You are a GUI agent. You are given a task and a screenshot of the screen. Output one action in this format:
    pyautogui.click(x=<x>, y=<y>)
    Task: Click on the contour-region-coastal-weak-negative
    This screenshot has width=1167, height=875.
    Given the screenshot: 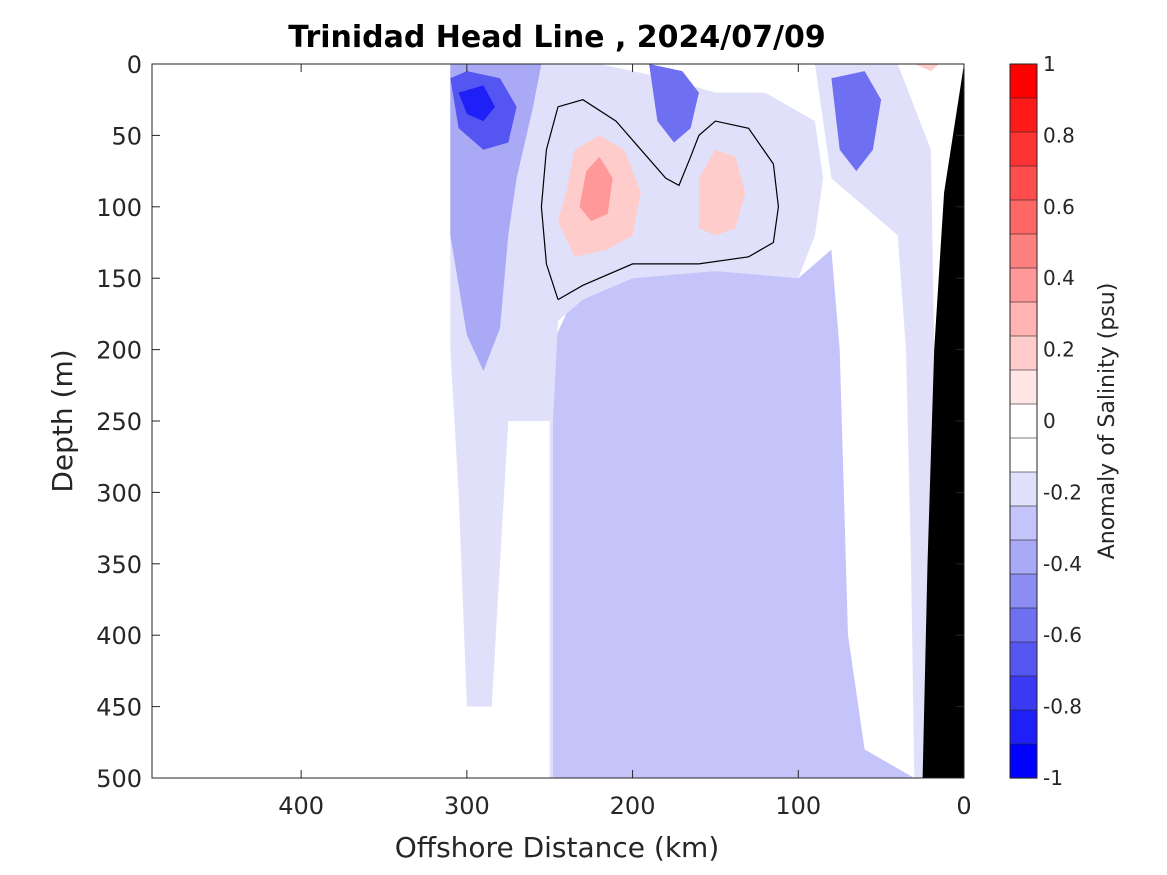 What is the action you would take?
    pyautogui.click(x=874, y=421)
    